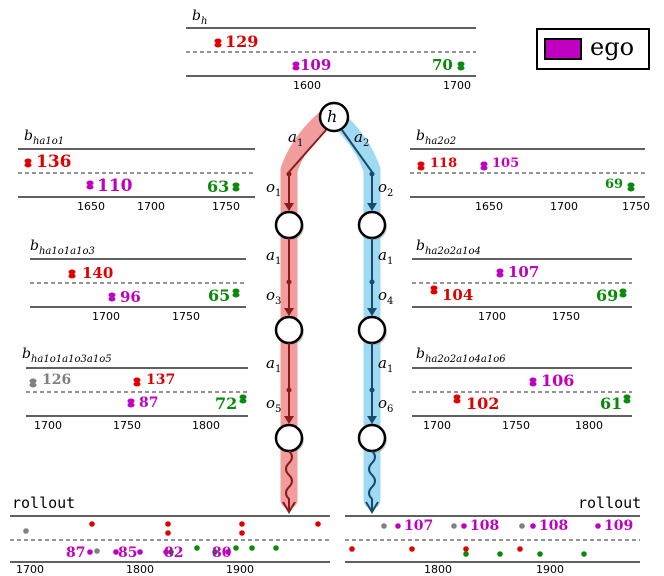  I want to click on belief-tick-r2-0: 1700, so click(492, 316).